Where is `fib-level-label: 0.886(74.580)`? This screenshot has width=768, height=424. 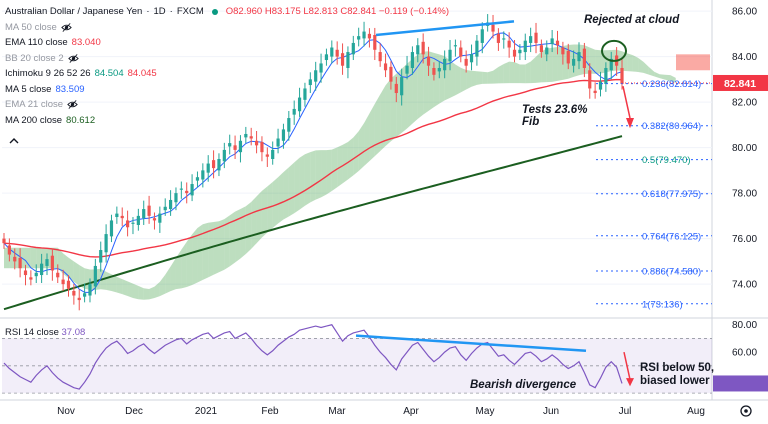
fib-level-label: 0.886(74.580) is located at coordinates (671, 271).